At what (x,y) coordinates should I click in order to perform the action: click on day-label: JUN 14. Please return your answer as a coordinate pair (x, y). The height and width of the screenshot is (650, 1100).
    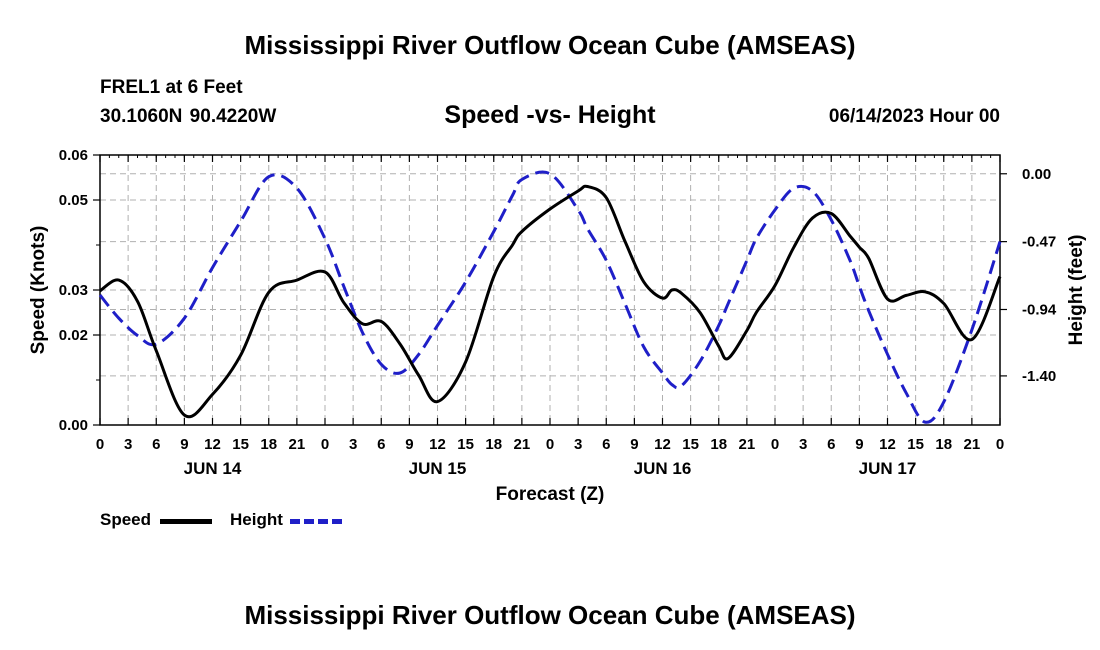
    Looking at the image, I should click on (213, 468).